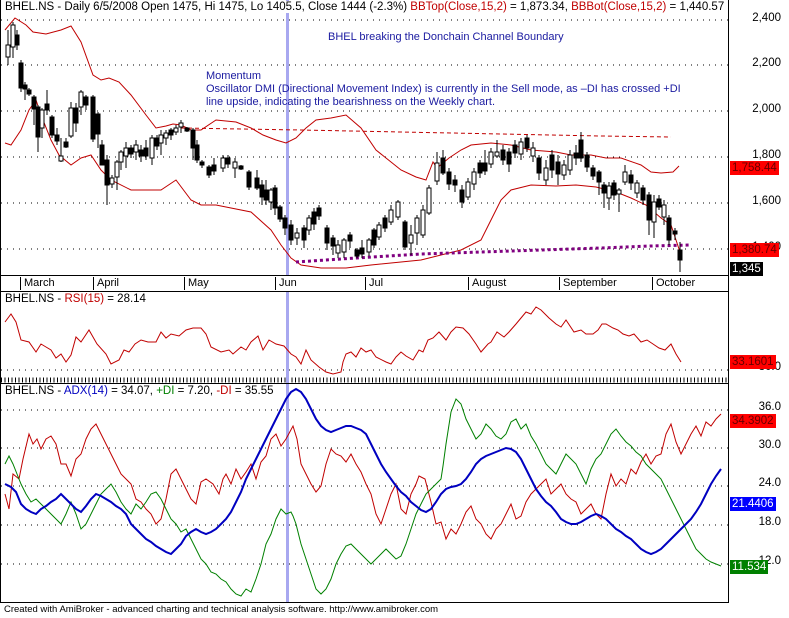 The image size is (789, 618). I want to click on y-tick: 2,400, so click(766, 18).